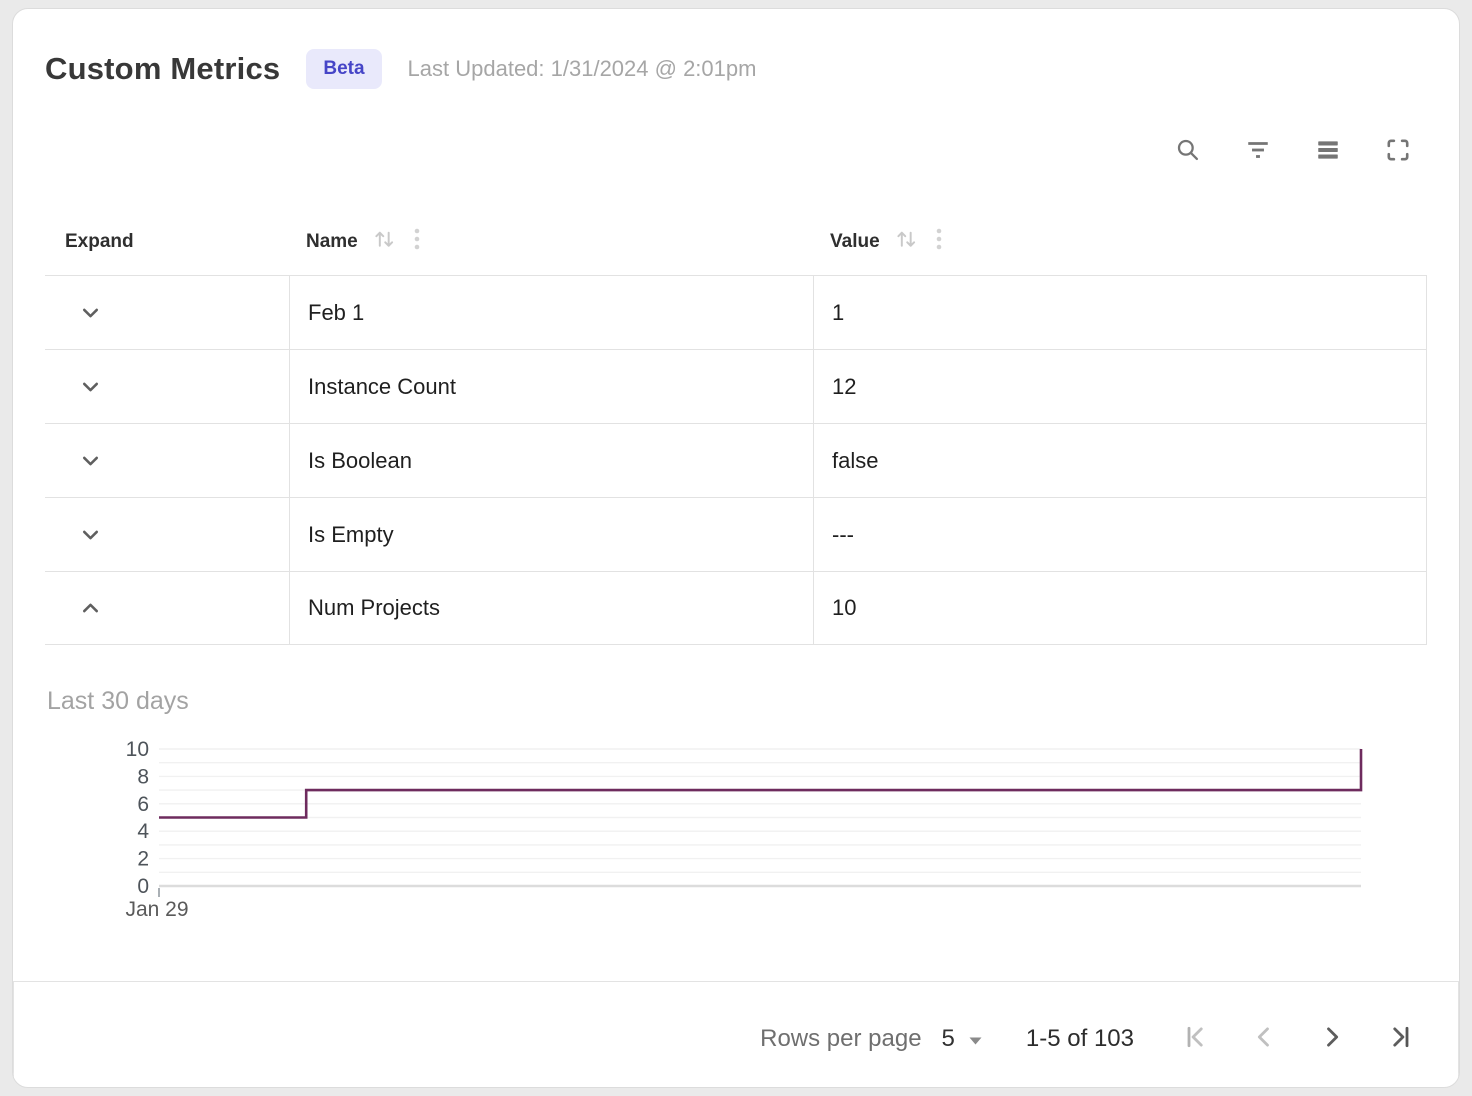  I want to click on first-page-icon, so click(1196, 1038).